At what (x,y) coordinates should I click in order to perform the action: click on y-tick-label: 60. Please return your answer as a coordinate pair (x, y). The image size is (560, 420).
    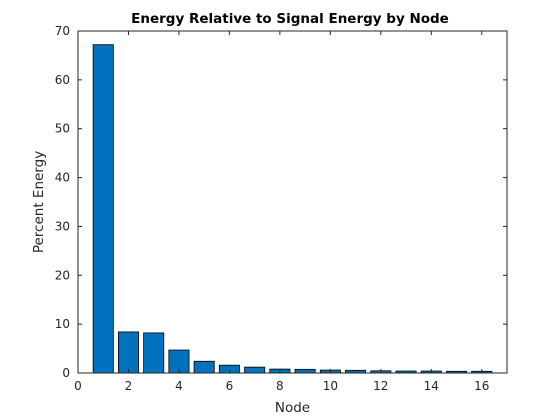
    Looking at the image, I should click on (62, 80).